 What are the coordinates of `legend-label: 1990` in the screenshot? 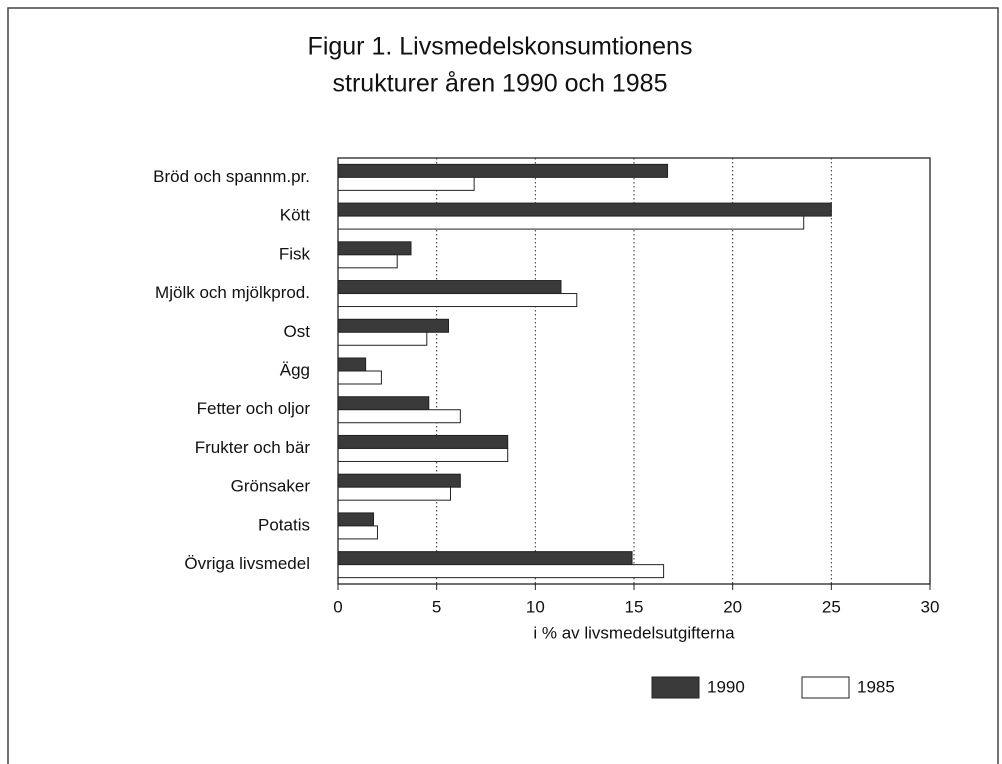 It's located at (726, 686).